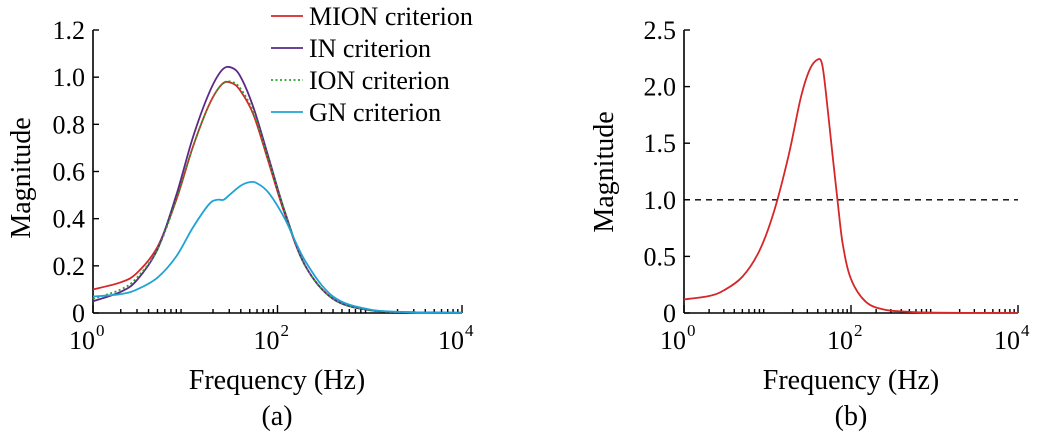  I want to click on y-tick-label: 1.2, so click(69, 30).